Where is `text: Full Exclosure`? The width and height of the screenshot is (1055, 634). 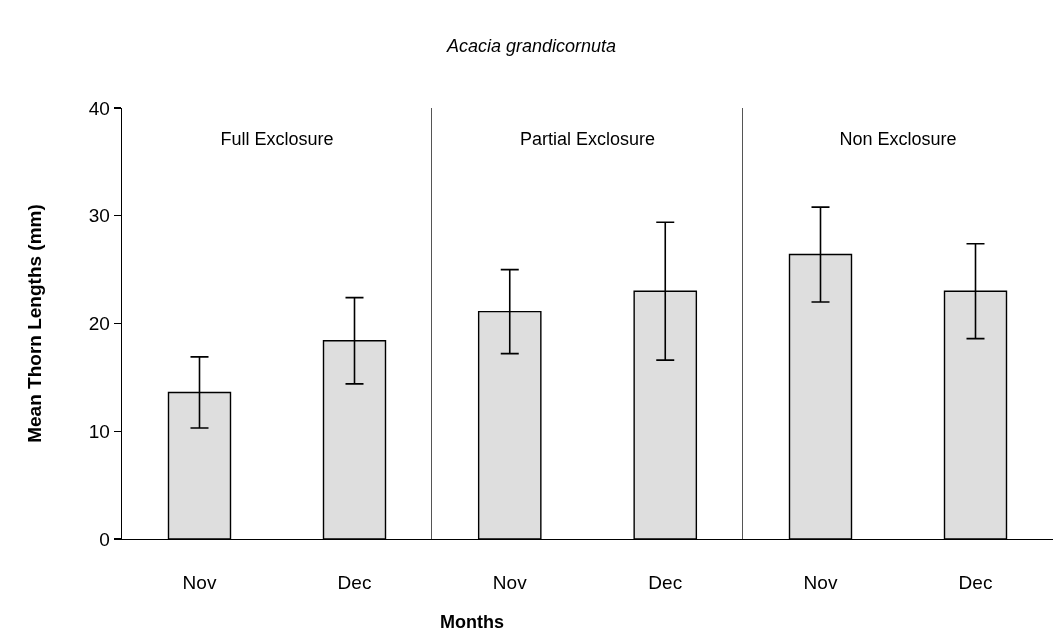 text: Full Exclosure is located at coordinates (277, 139).